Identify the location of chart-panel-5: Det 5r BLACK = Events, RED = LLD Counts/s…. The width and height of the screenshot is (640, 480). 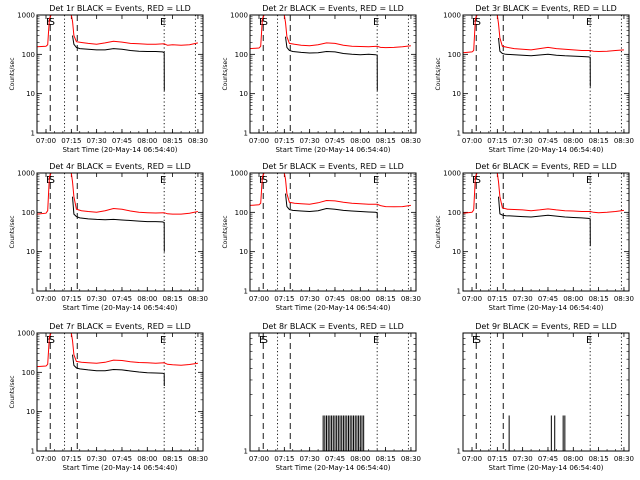
(321, 237).